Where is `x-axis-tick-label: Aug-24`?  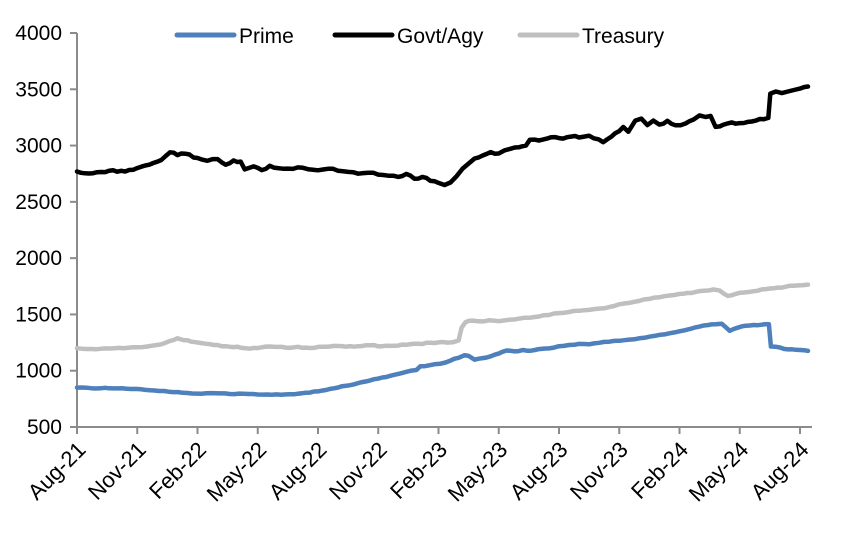
x-axis-tick-label: Aug-24 is located at coordinates (780, 471).